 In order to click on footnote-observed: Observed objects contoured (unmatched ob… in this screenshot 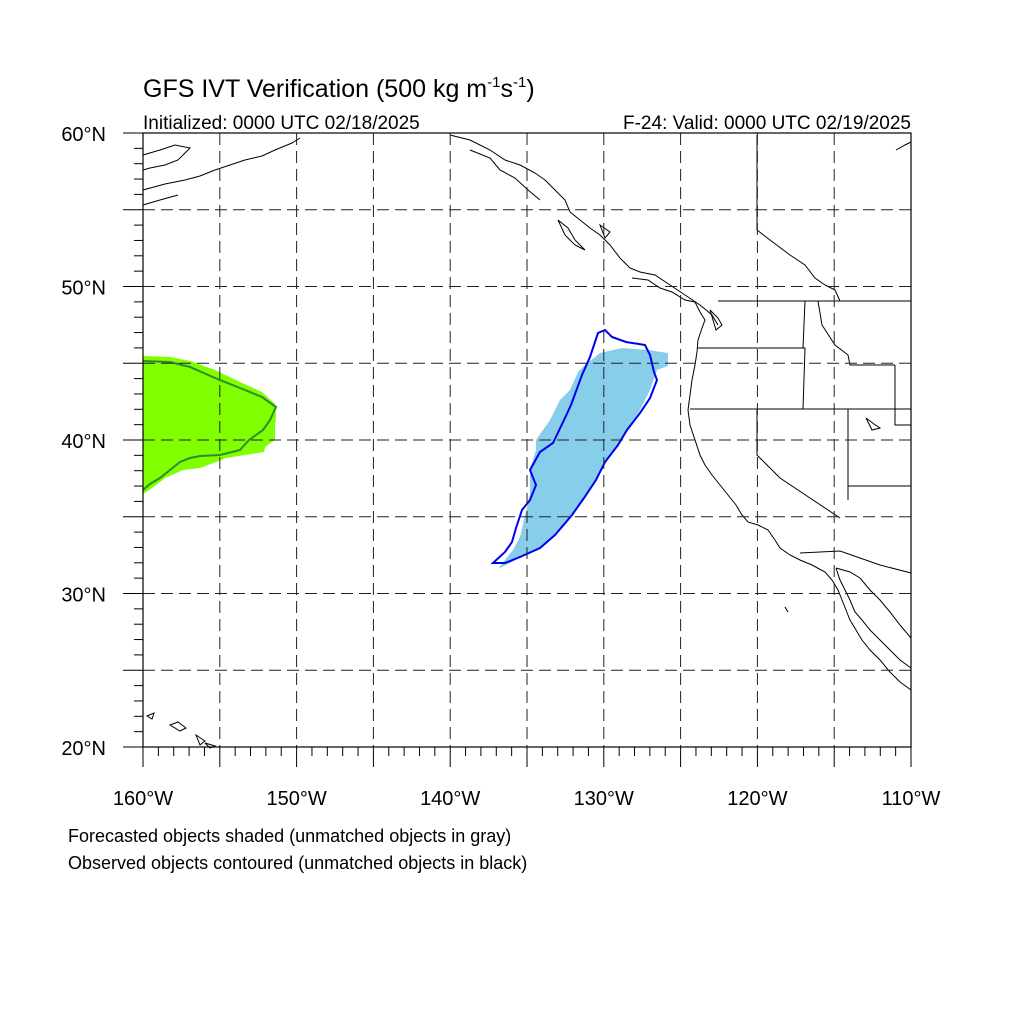, I will do `click(297, 863)`.